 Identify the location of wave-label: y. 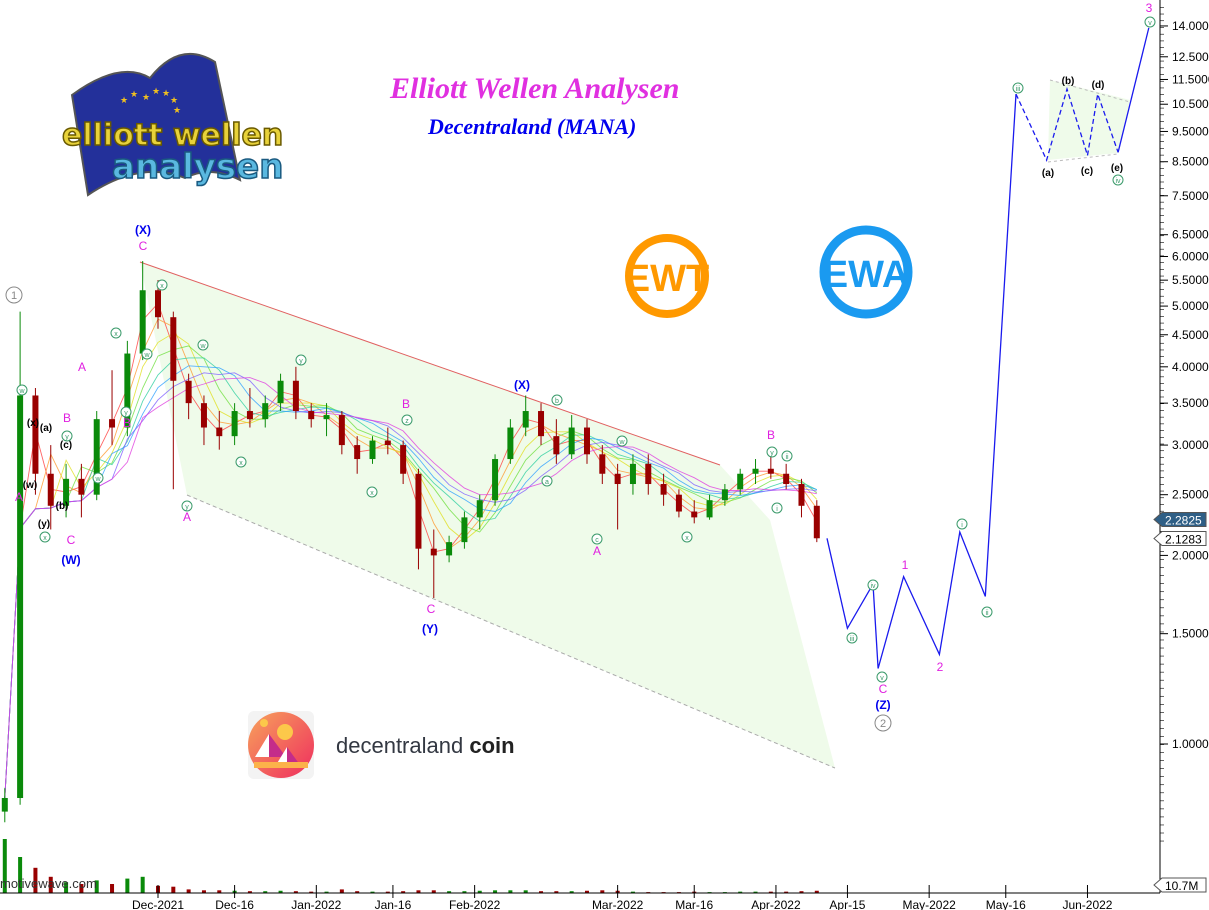
(67, 437).